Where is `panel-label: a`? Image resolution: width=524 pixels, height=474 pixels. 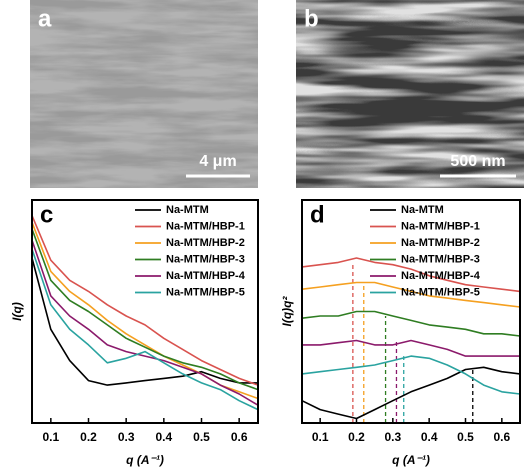
panel-label: a is located at coordinates (45, 18).